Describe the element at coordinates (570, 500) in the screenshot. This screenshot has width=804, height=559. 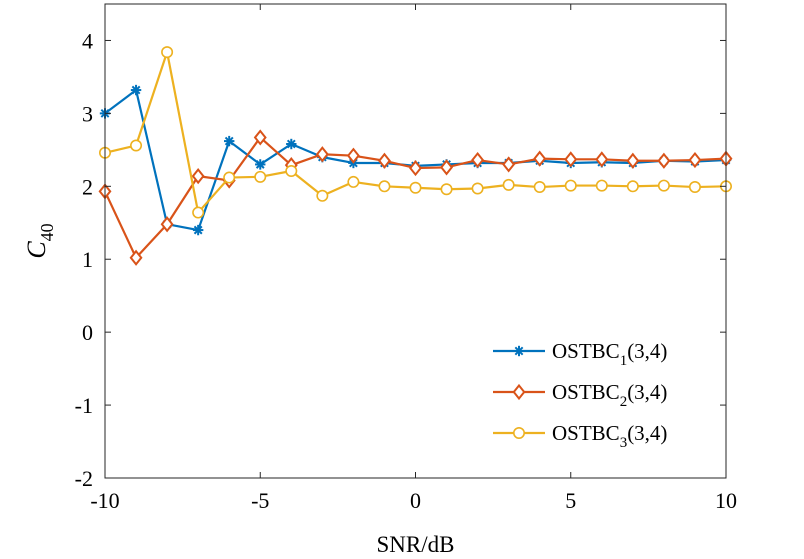
I see `x-tick-label: 5` at that location.